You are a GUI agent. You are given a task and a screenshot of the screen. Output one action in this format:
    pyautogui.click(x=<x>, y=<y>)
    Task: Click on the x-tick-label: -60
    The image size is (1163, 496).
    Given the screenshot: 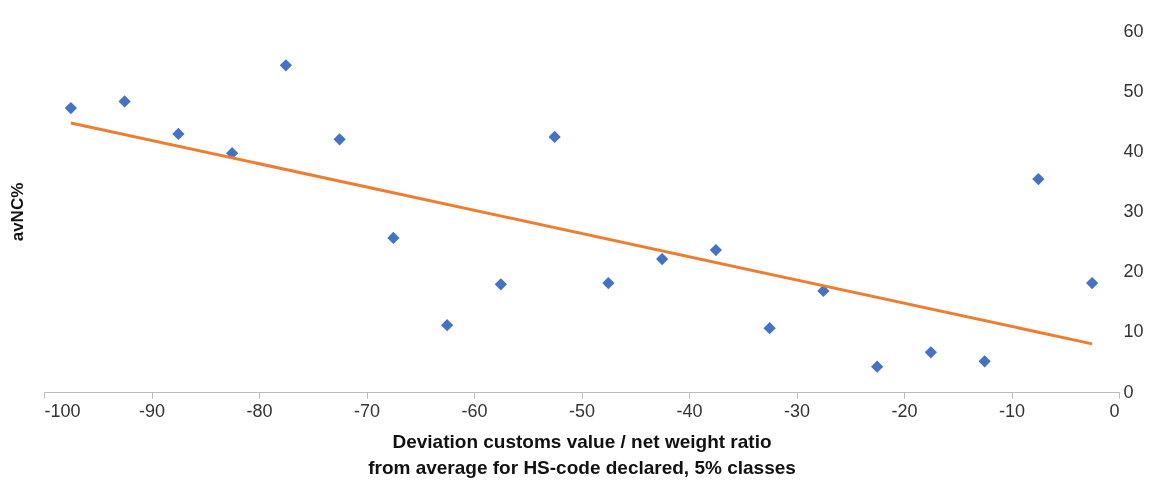 What is the action you would take?
    pyautogui.click(x=474, y=410)
    